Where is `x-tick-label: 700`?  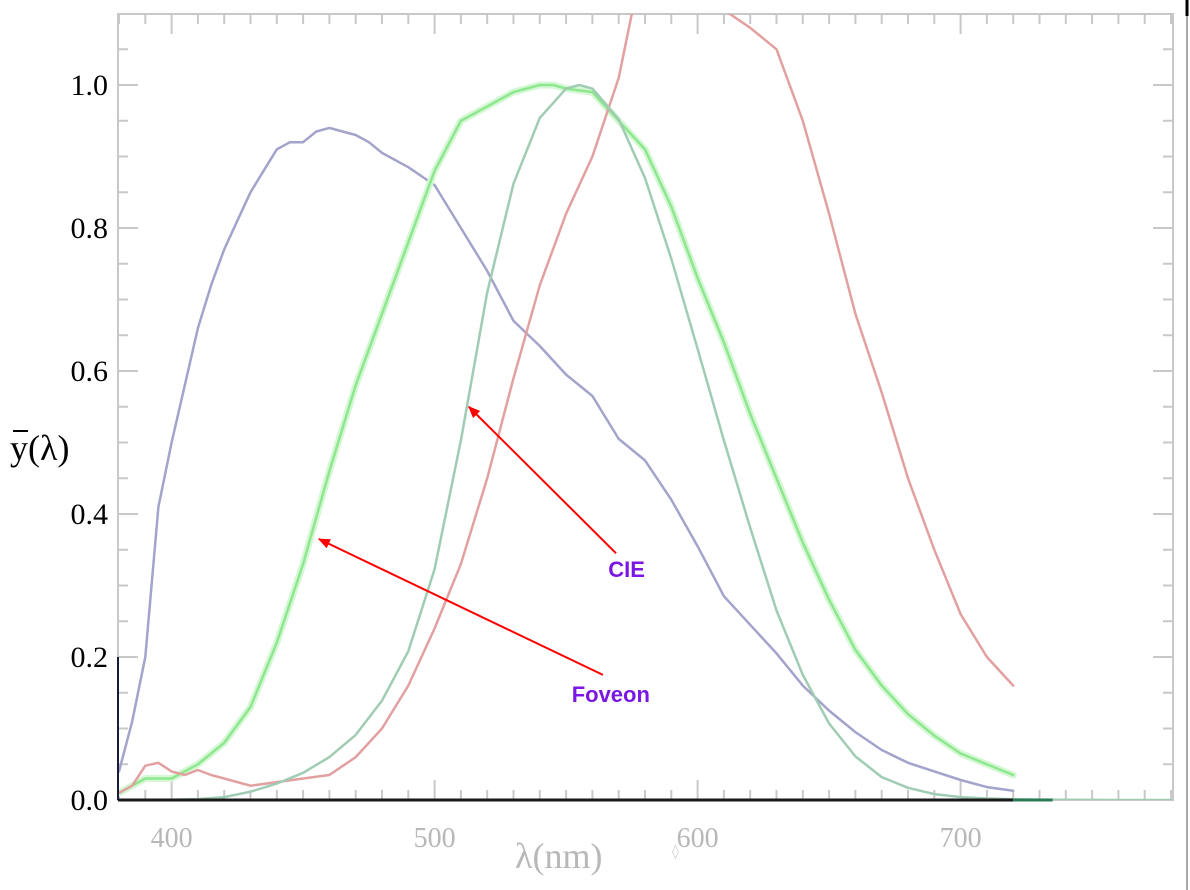
x-tick-label: 700 is located at coordinates (961, 838).